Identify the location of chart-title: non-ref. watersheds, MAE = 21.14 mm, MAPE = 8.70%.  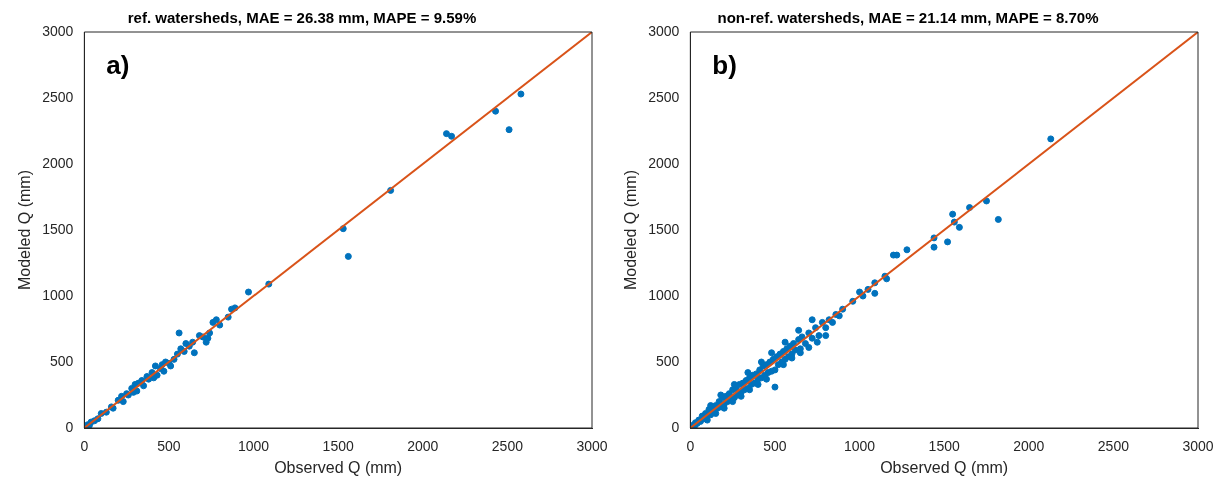
(908, 18).